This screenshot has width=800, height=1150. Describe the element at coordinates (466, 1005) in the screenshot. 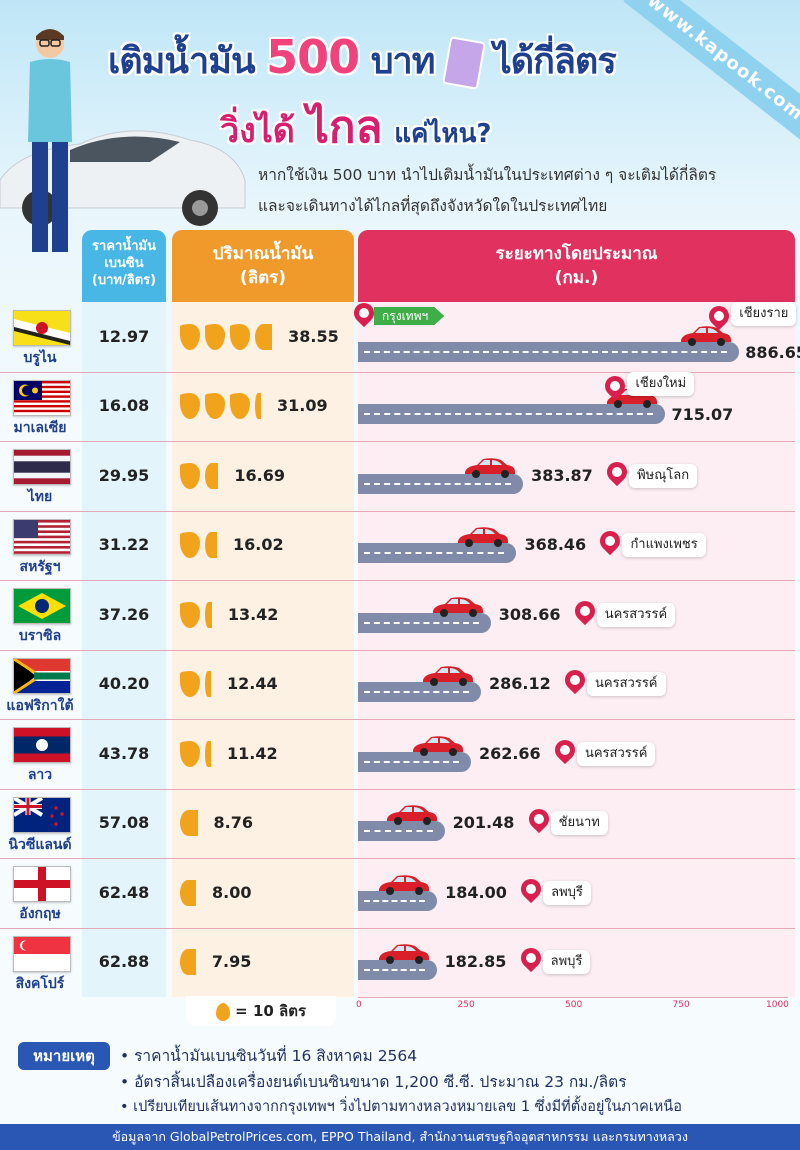

I see `axis-tick-label: 250` at that location.